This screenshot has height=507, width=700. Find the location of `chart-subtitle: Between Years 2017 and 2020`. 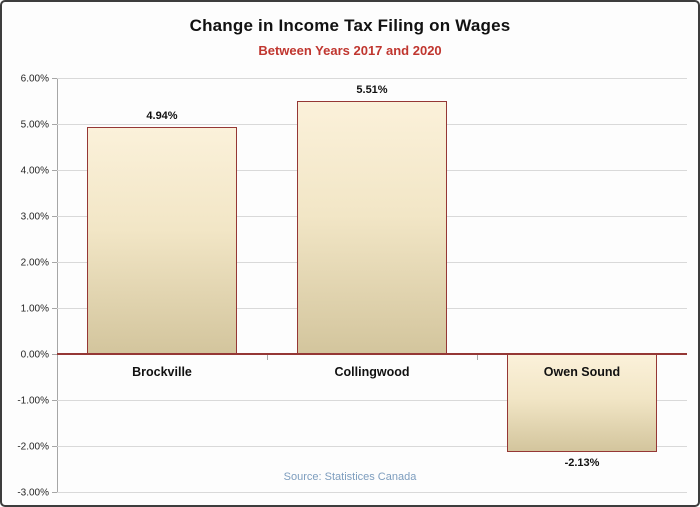

chart-subtitle: Between Years 2017 and 2020 is located at coordinates (350, 50).